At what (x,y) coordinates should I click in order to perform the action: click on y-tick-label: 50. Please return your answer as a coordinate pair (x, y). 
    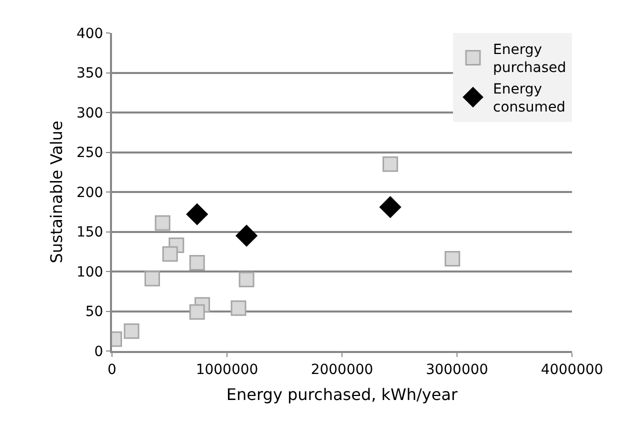
    Looking at the image, I should click on (94, 312).